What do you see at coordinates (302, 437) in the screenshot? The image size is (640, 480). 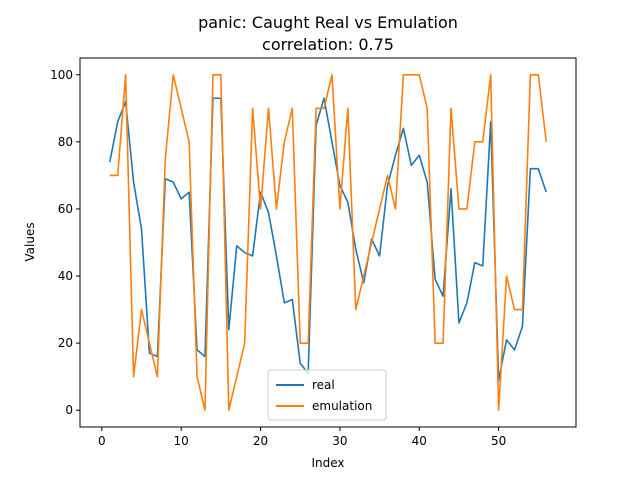 I see `x-axis-ticks: 0 10 20 30 40 50` at bounding box center [302, 437].